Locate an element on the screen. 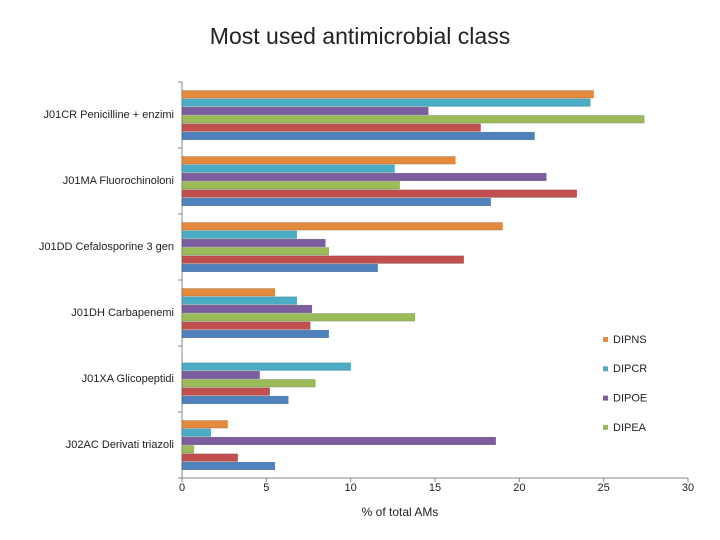  legend-label: DIPOE is located at coordinates (630, 399).